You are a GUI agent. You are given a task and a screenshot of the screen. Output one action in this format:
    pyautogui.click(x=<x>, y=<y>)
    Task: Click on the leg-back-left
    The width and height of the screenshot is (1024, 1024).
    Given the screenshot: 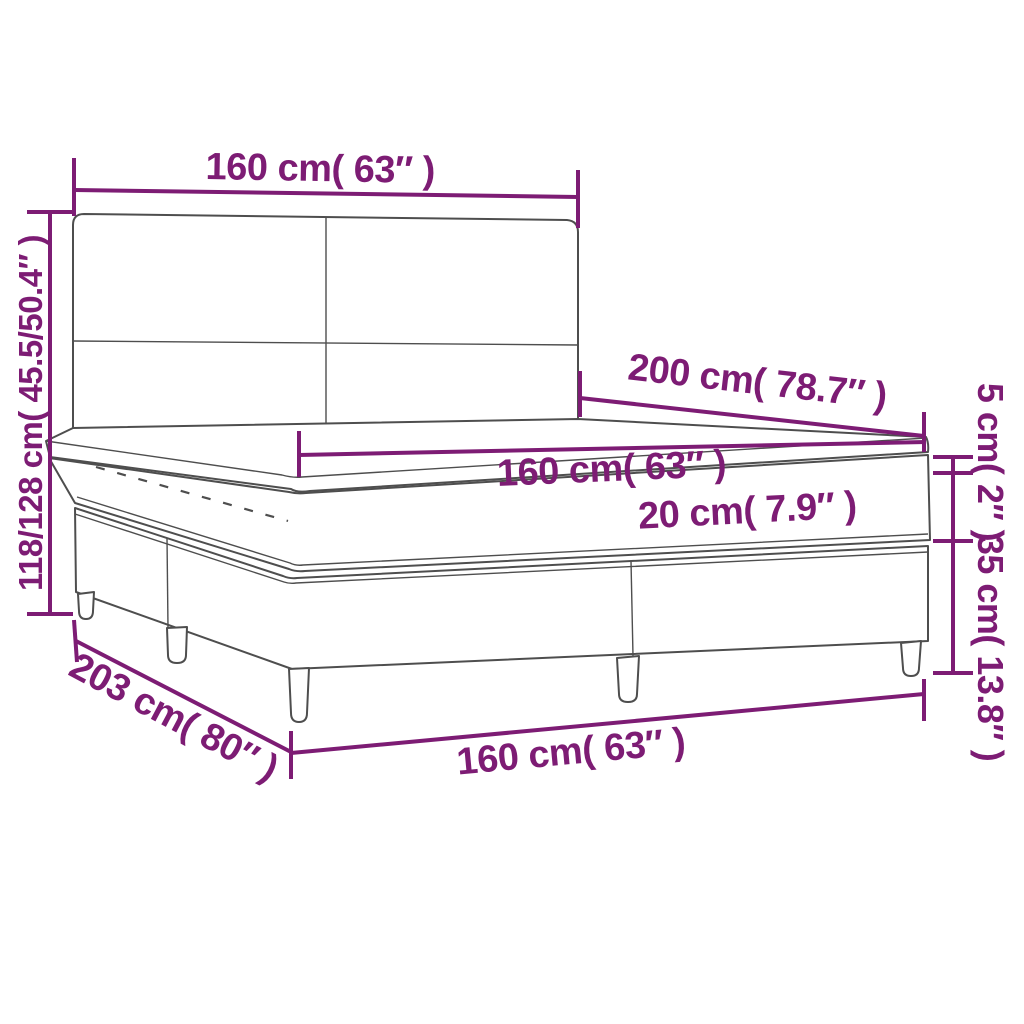 What is the action you would take?
    pyautogui.click(x=86, y=605)
    